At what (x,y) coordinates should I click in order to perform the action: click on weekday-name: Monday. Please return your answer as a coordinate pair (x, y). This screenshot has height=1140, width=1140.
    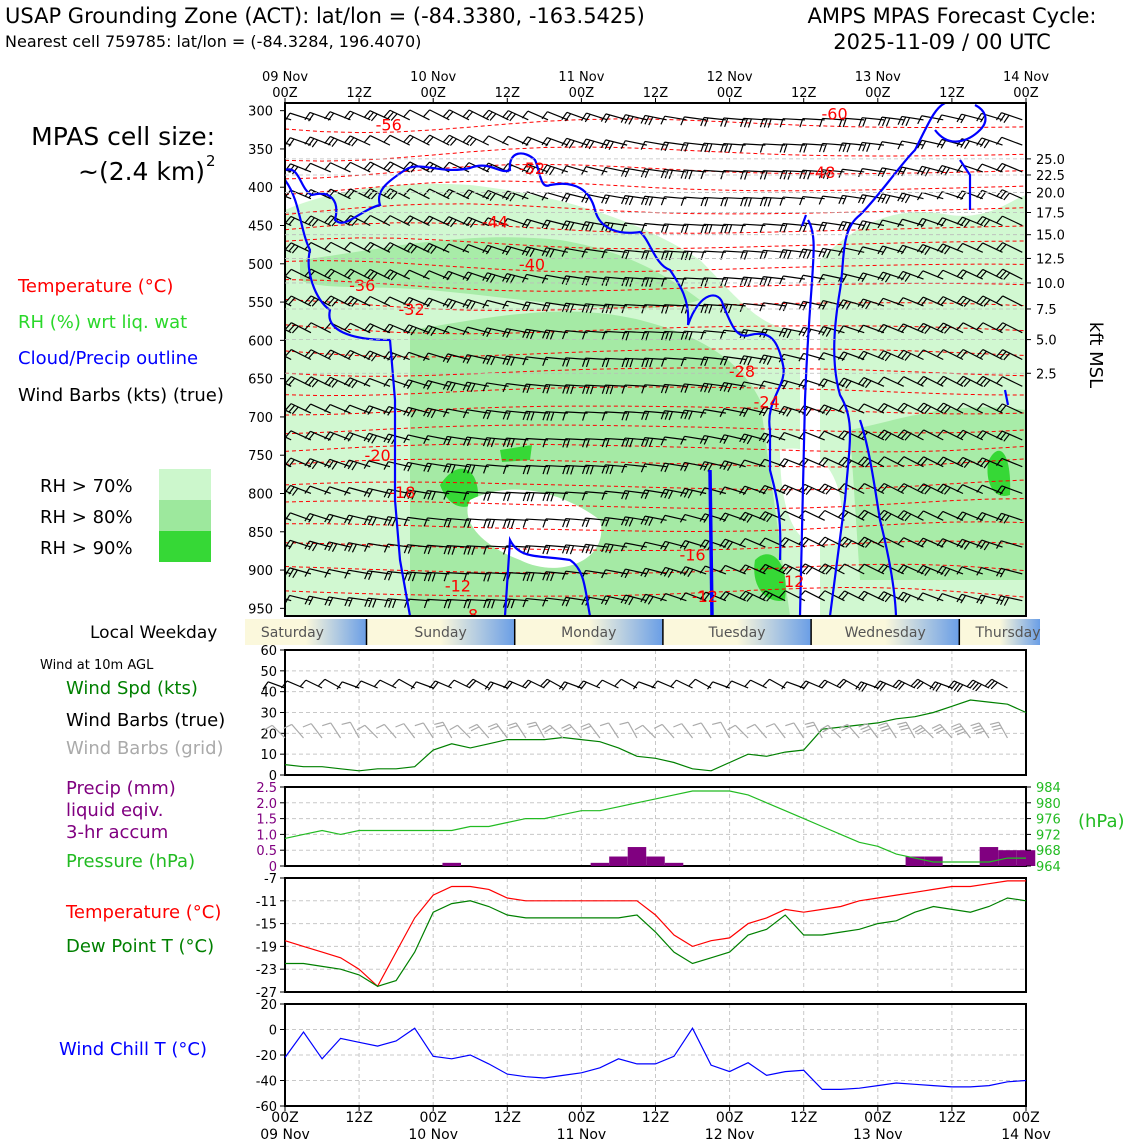
    Looking at the image, I should click on (588, 633).